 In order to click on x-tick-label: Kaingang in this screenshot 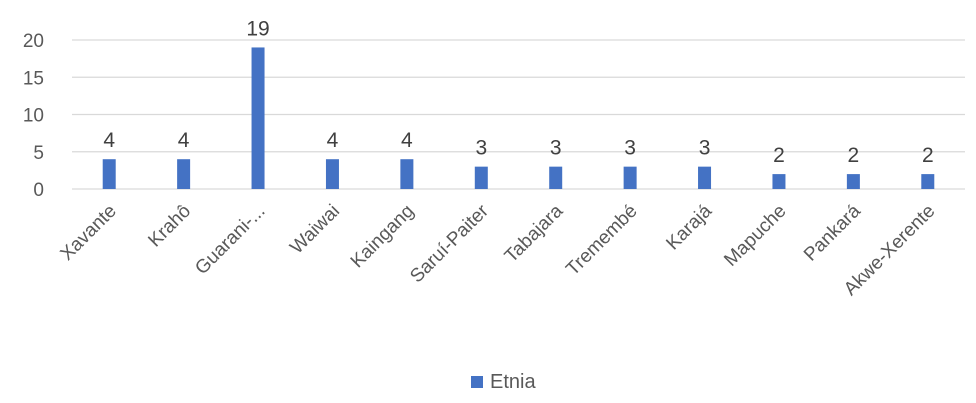, I will do `click(383, 237)`.